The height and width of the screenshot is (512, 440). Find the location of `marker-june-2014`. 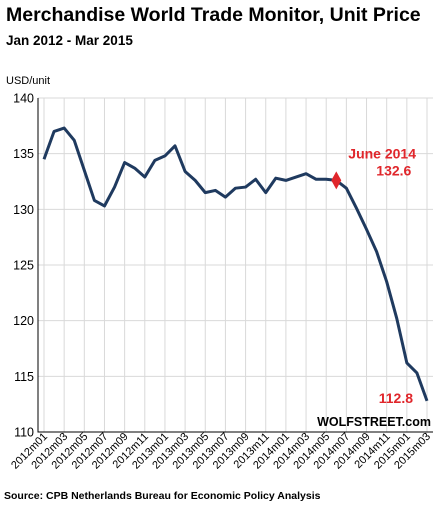

marker-june-2014 is located at coordinates (336, 180).